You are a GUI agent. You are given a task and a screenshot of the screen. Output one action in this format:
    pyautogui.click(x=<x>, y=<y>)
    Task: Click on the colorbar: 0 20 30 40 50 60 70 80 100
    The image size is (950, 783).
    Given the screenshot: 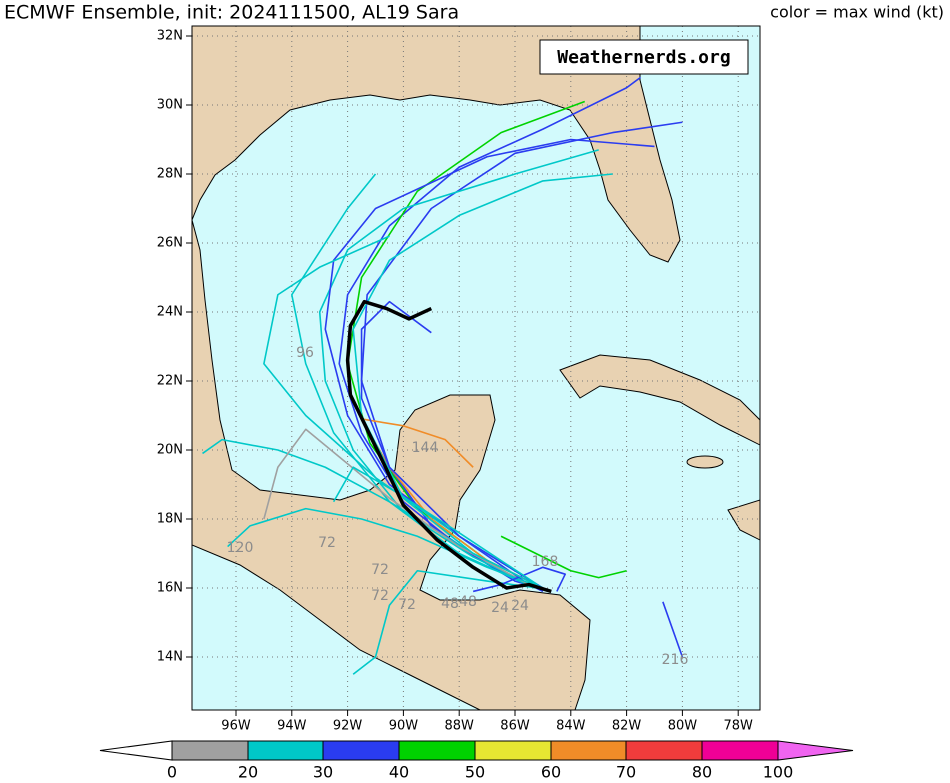 What is the action you would take?
    pyautogui.click(x=476, y=761)
    